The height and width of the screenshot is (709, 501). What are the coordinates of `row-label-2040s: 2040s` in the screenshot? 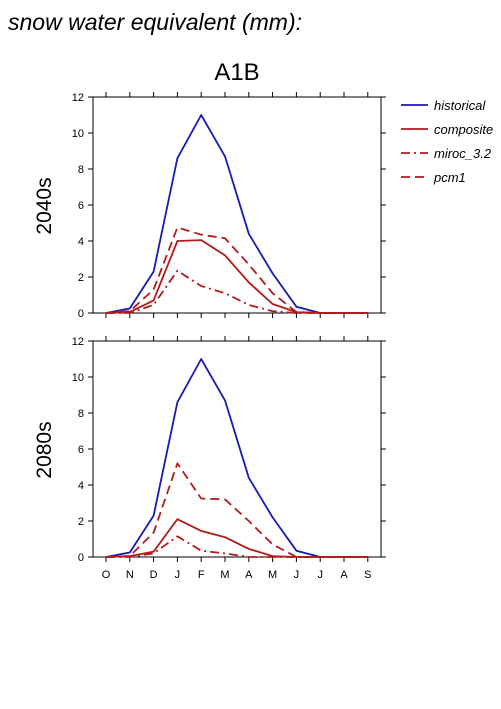 It's located at (44, 205).